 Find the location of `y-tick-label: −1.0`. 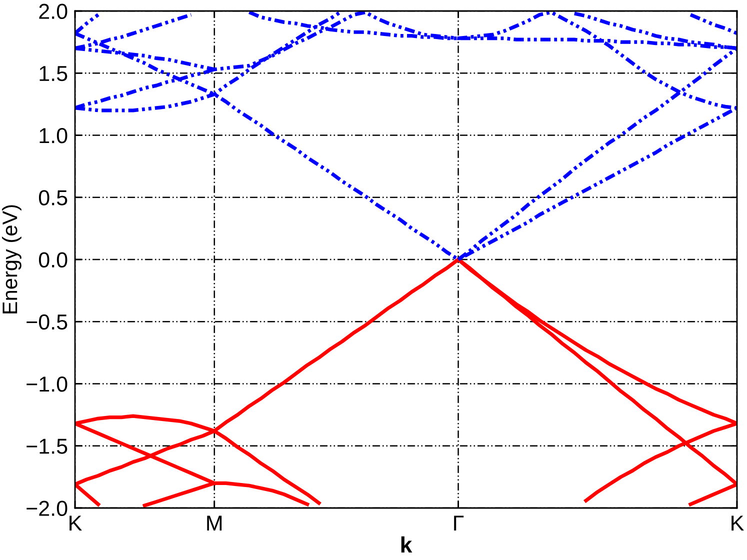

y-tick-label: −1.0 is located at coordinates (47, 384).